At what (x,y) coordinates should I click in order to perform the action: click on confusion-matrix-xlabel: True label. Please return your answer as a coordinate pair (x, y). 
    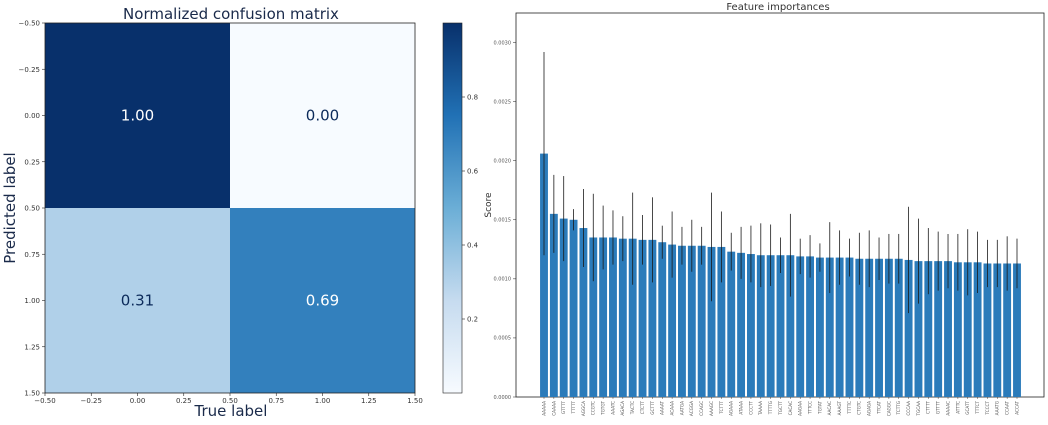
    Looking at the image, I should click on (231, 411).